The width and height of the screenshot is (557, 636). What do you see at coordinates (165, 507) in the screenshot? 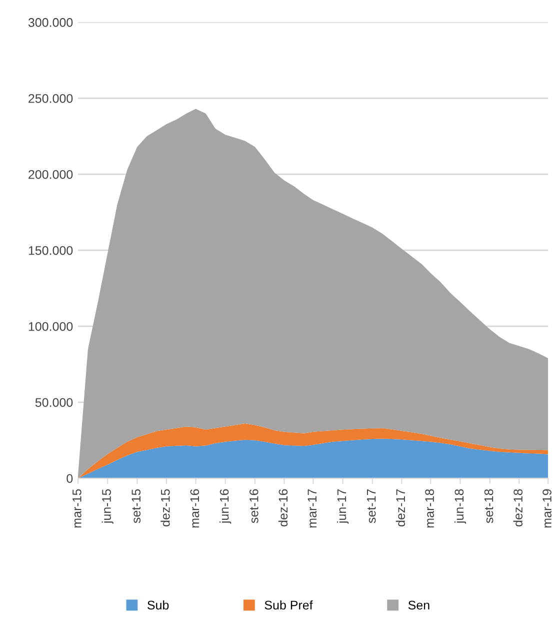
I see `x-tick-label: dez-15` at bounding box center [165, 507].